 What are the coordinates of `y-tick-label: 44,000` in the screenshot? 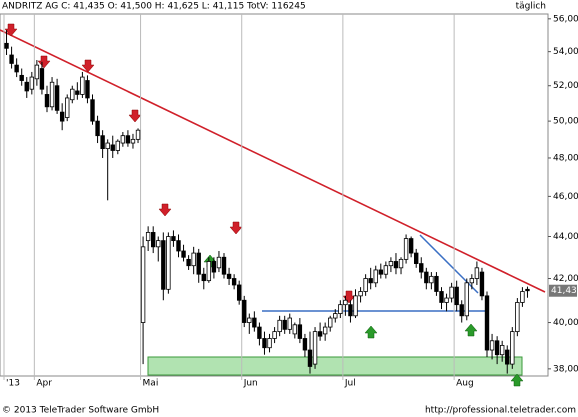 It's located at (565, 237).